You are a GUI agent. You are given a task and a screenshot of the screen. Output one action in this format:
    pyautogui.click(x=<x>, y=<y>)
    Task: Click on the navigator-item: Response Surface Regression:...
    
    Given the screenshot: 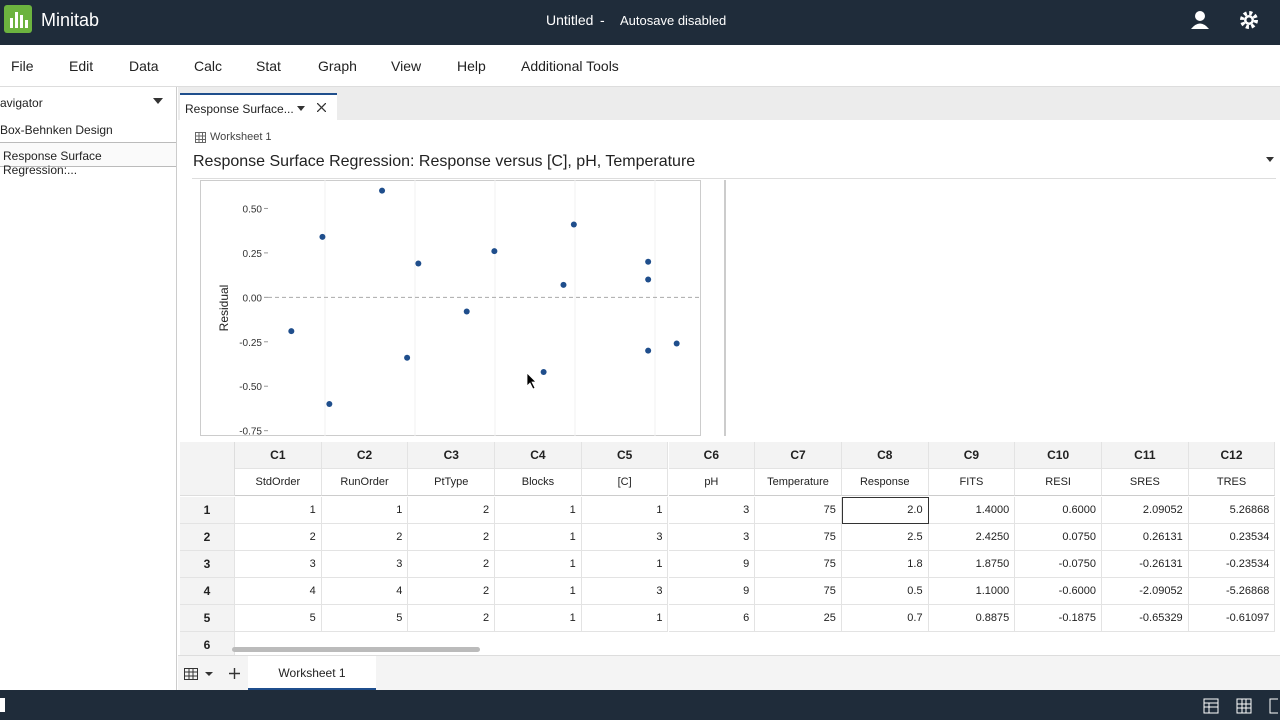 What is the action you would take?
    pyautogui.click(x=52, y=163)
    